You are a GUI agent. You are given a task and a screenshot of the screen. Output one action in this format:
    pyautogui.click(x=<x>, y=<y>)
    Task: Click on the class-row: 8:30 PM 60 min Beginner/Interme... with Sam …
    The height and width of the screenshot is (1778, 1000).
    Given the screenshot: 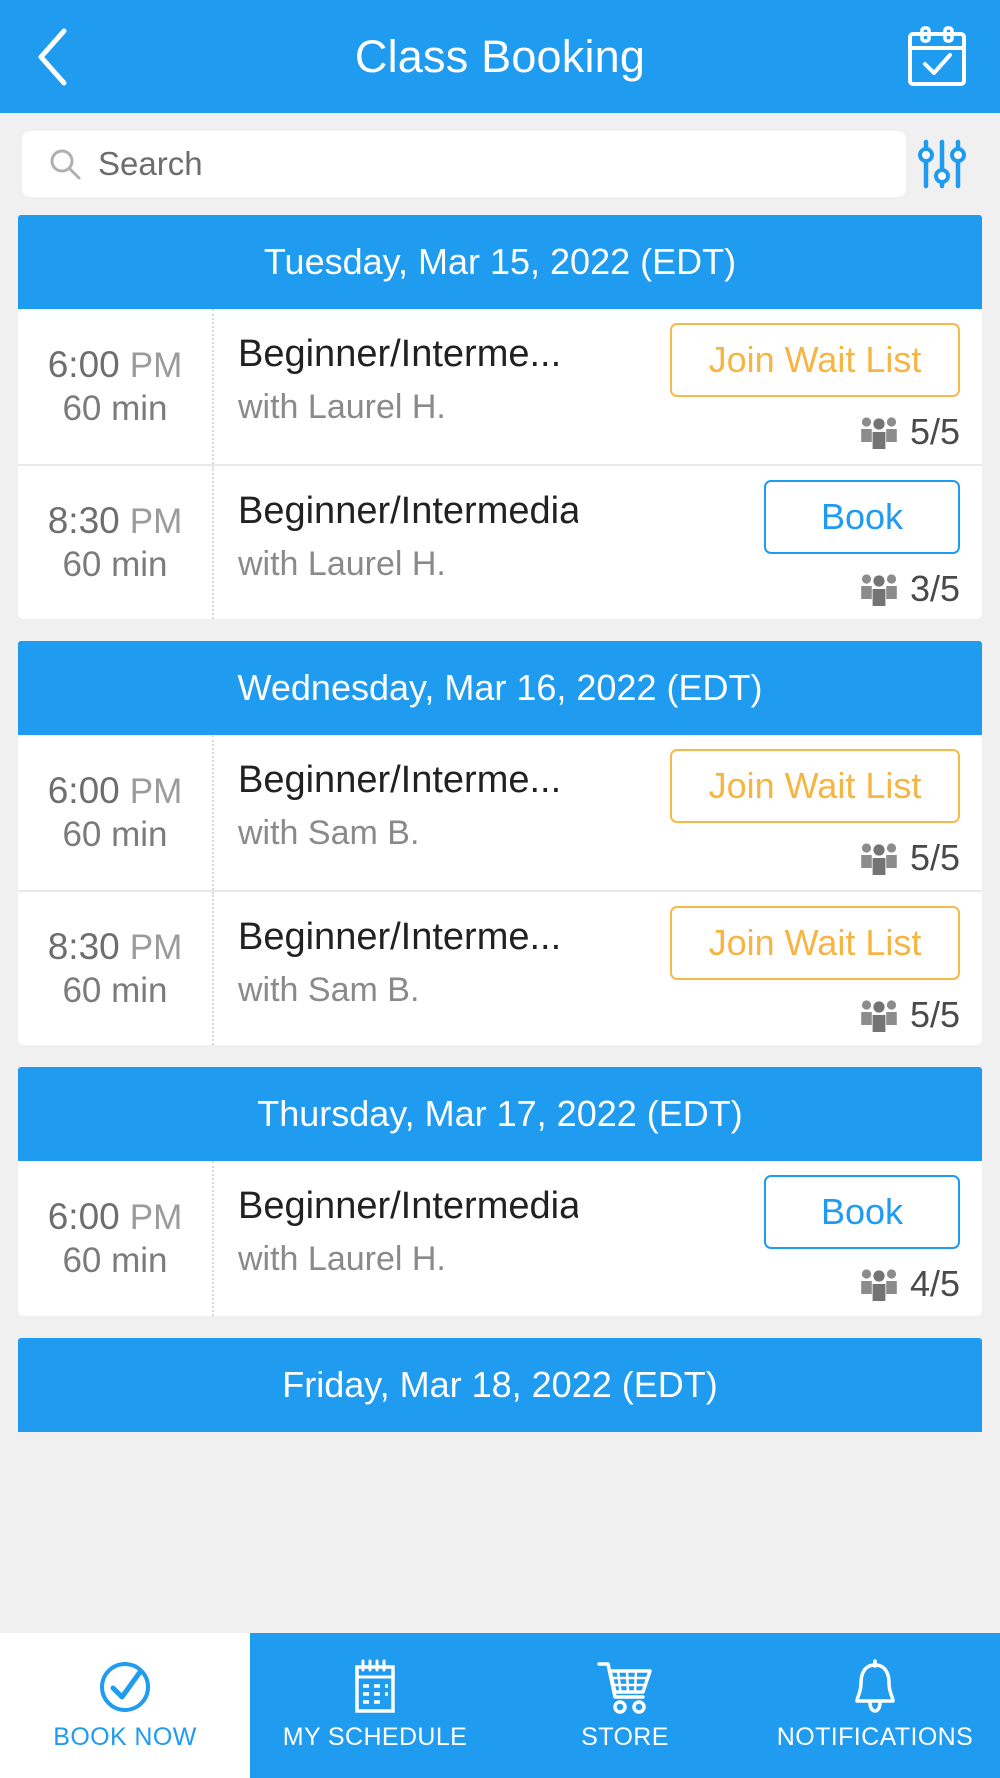 What is the action you would take?
    pyautogui.click(x=500, y=967)
    